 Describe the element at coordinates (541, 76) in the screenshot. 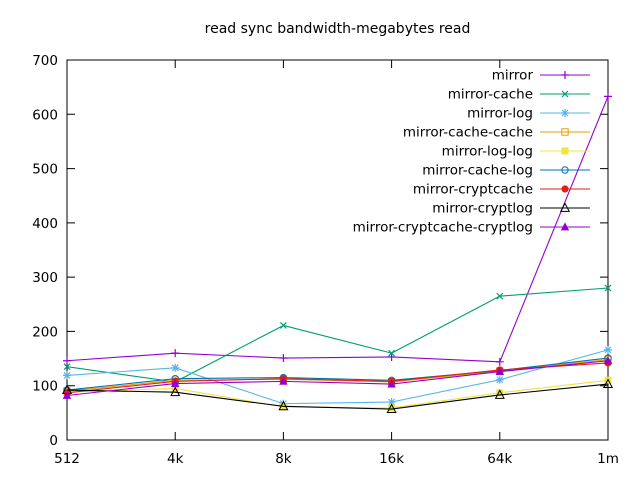

I see `legend-entry-mirror: mirror` at that location.